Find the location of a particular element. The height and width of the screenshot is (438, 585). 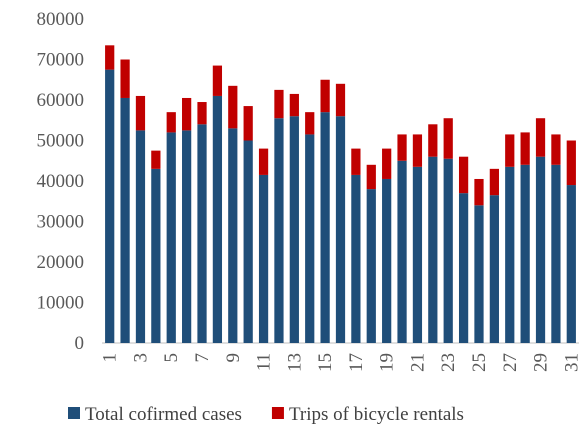

x-tick-label: 19 is located at coordinates (387, 362).